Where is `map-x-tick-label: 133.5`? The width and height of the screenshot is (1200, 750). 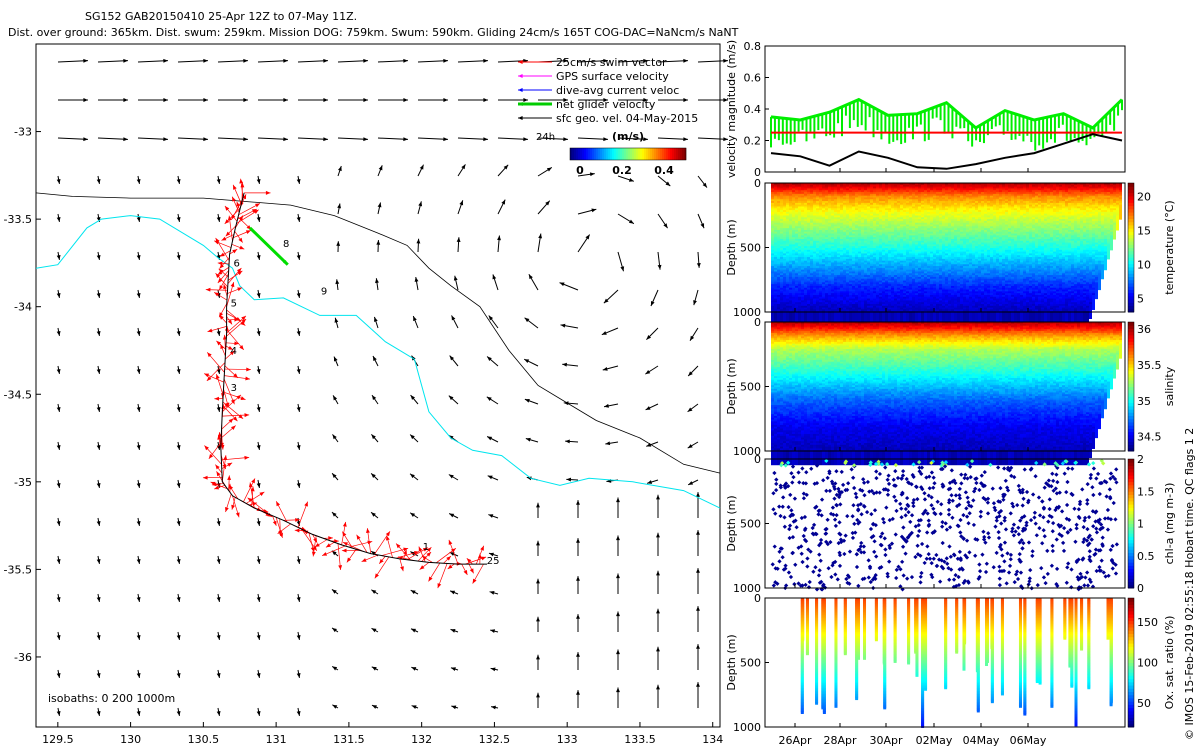
map-x-tick-label: 133.5 is located at coordinates (640, 739).